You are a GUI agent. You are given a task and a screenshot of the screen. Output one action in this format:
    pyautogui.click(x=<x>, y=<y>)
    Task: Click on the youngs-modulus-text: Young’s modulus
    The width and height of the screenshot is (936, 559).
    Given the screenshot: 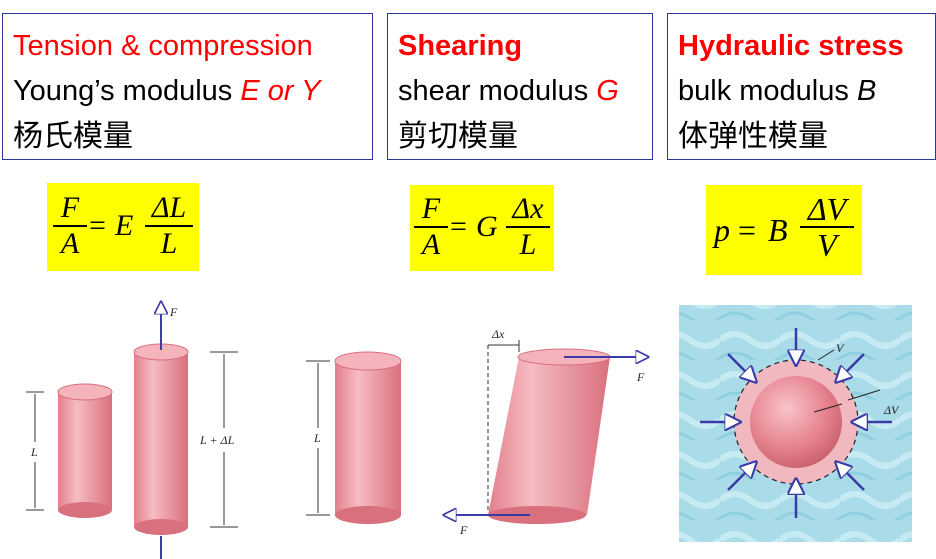 What is the action you would take?
    pyautogui.click(x=127, y=91)
    